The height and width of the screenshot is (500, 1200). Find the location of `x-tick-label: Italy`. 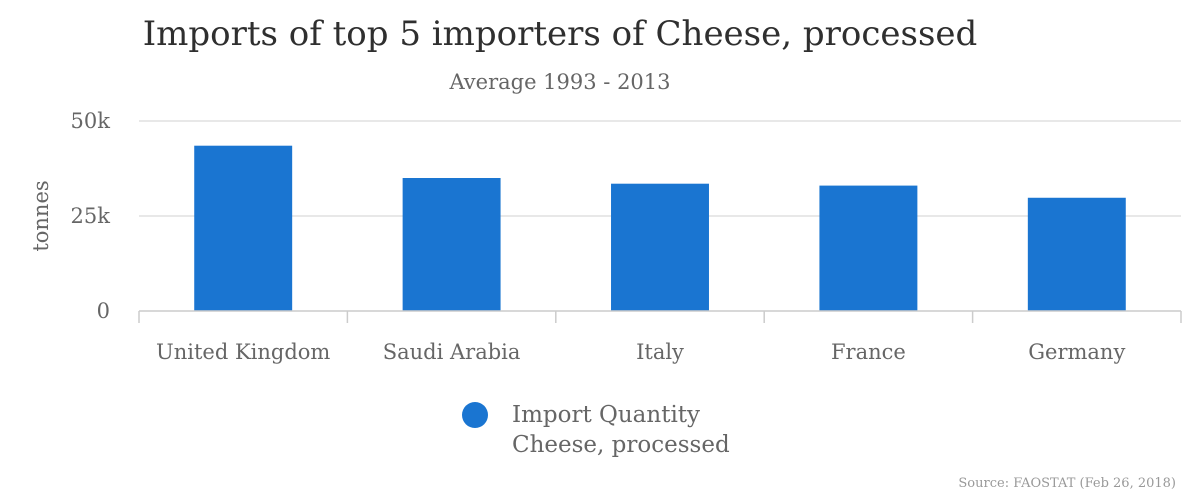

x-tick-label: Italy is located at coordinates (660, 352).